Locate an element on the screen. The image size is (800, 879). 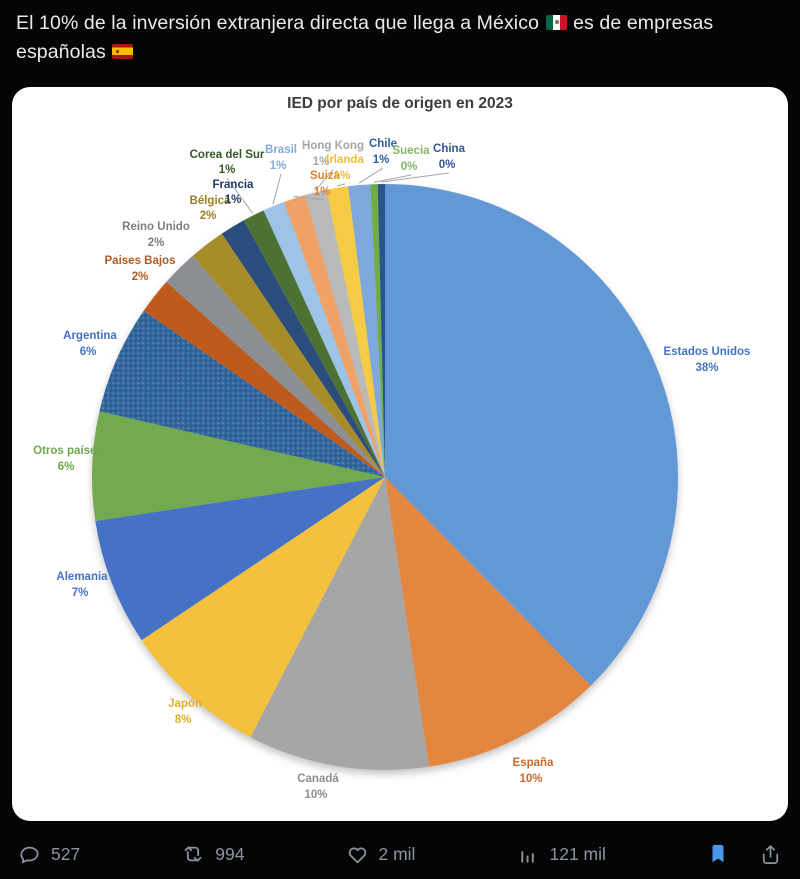
analytics-icon is located at coordinates (527, 856).